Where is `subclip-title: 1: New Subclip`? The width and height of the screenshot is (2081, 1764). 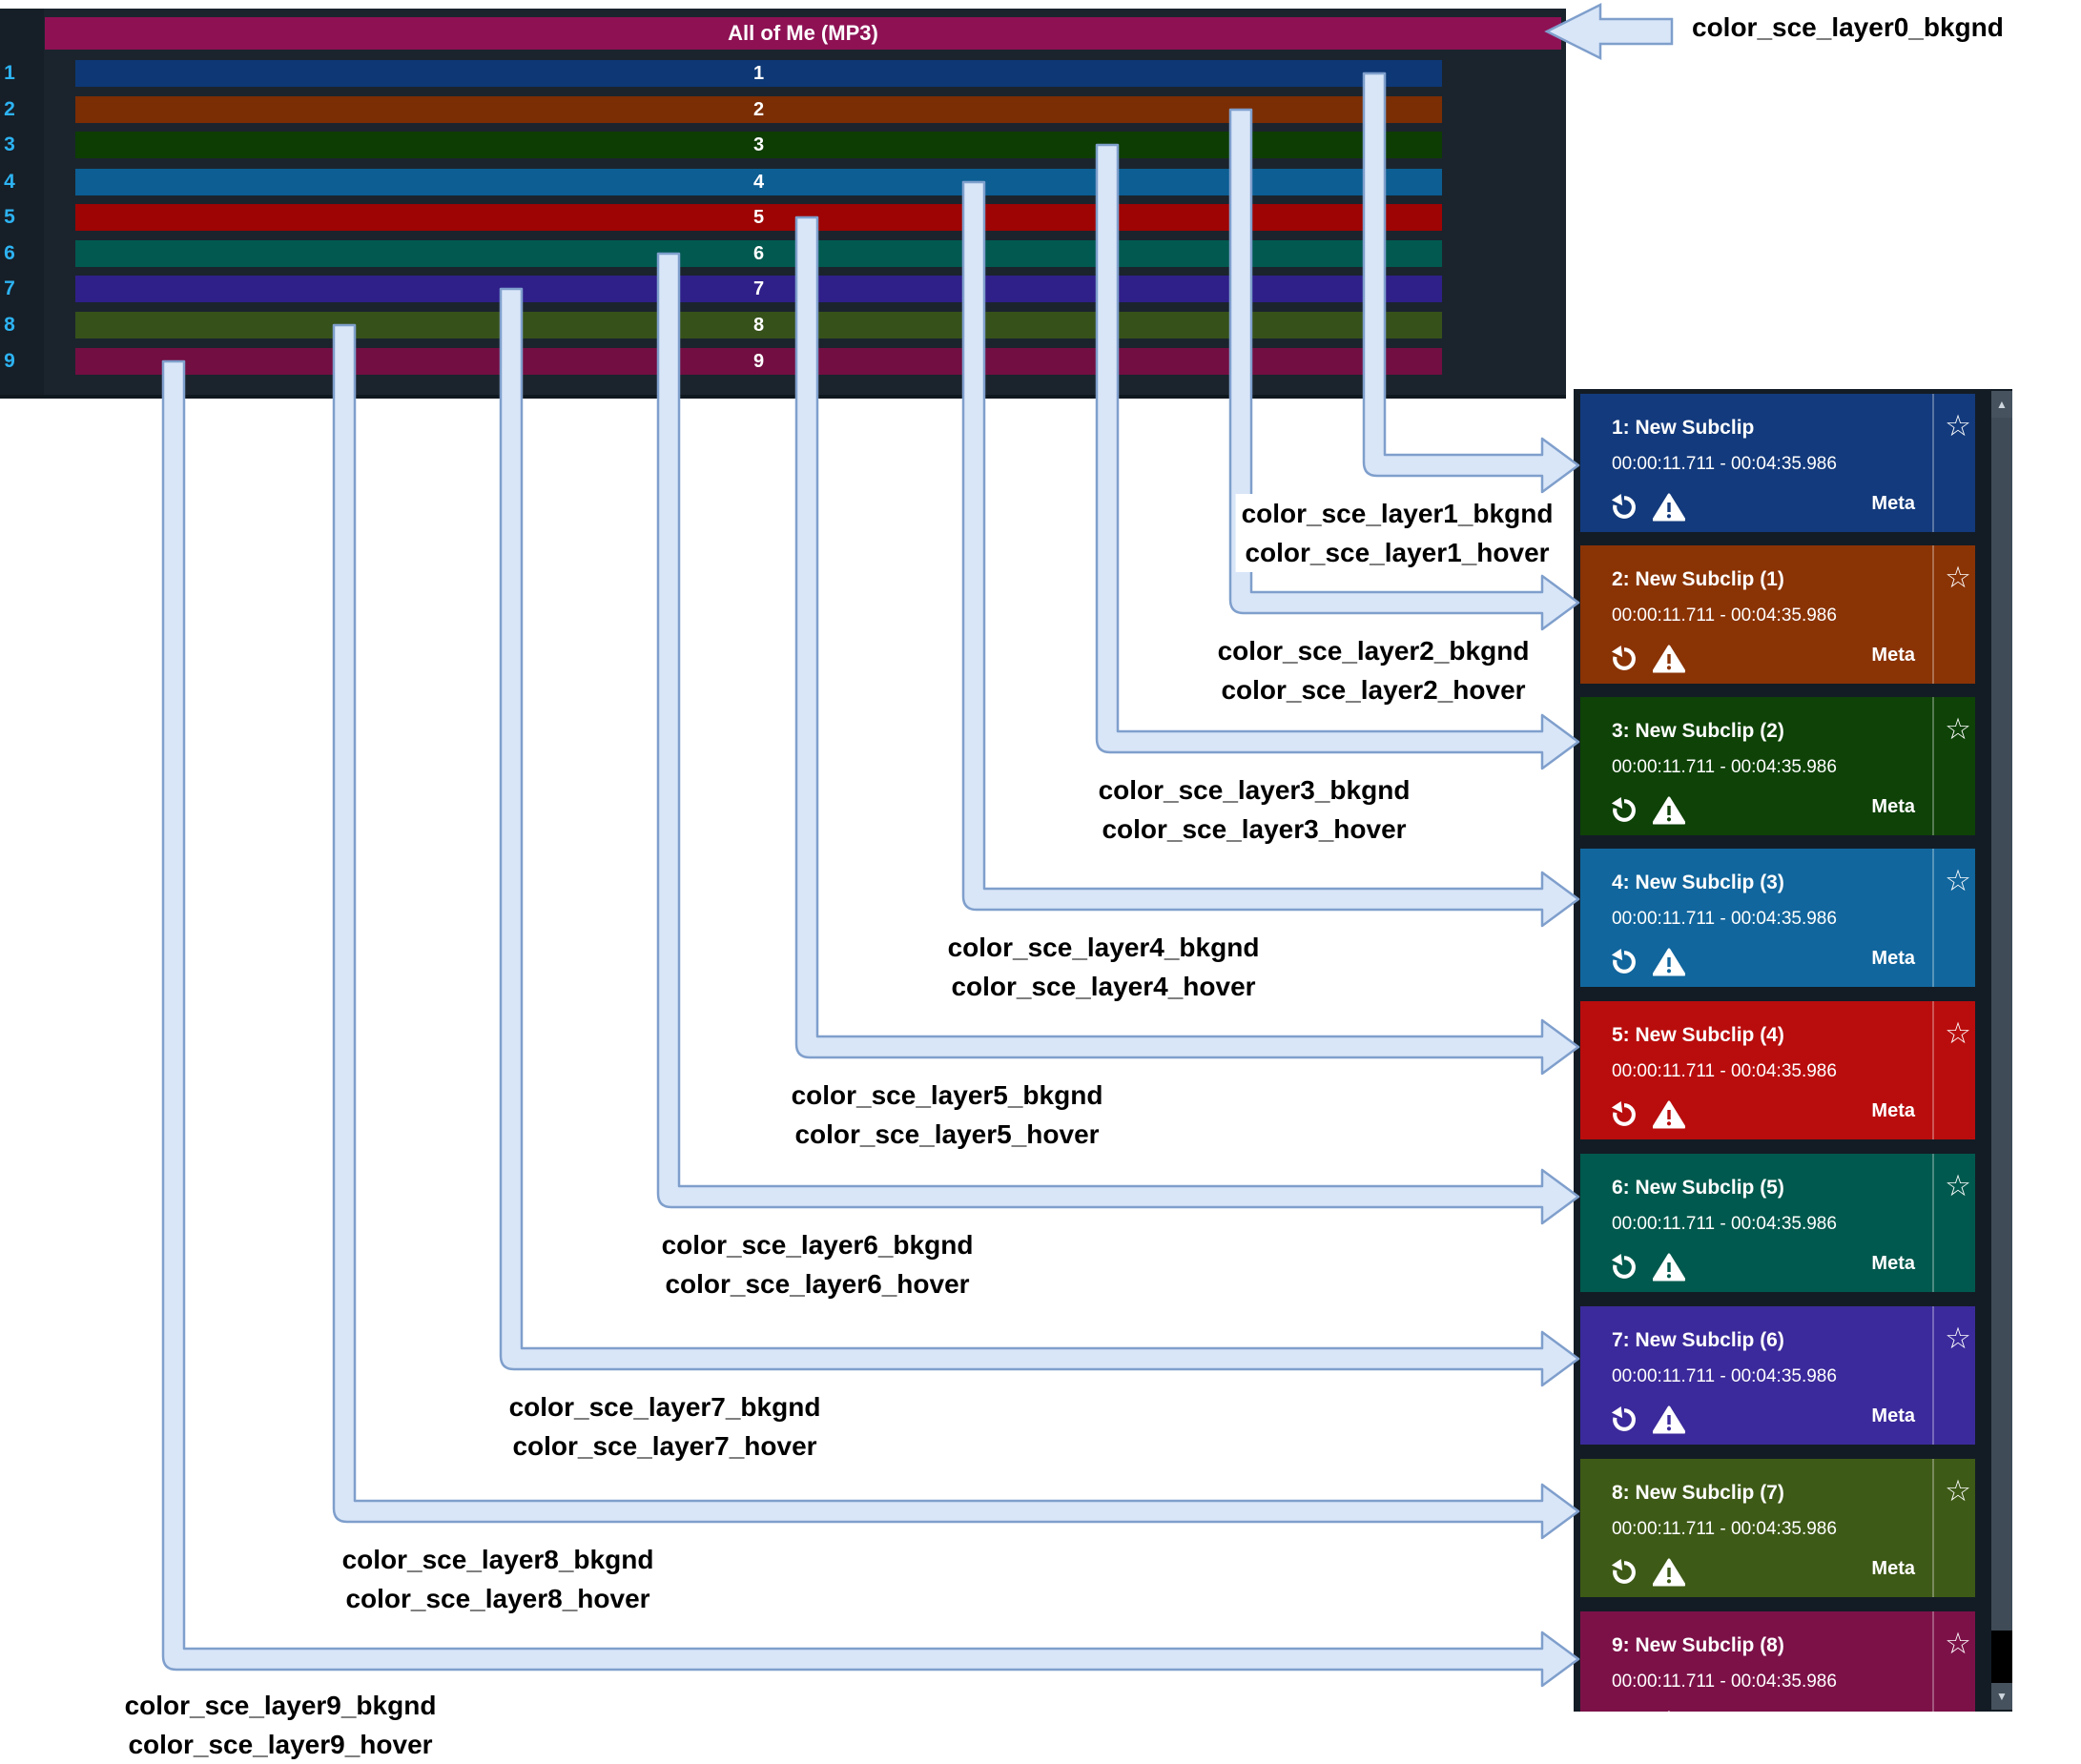 subclip-title: 1: New Subclip is located at coordinates (1683, 429).